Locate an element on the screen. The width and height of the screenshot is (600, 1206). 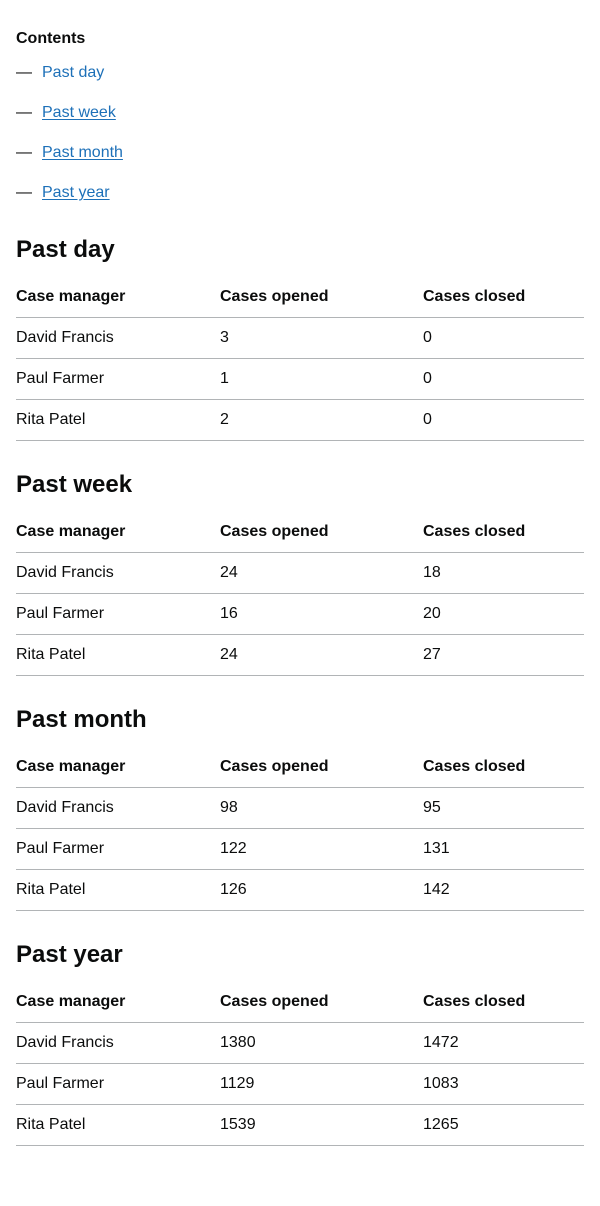
cell-cases-opened: 126 is located at coordinates (321, 890).